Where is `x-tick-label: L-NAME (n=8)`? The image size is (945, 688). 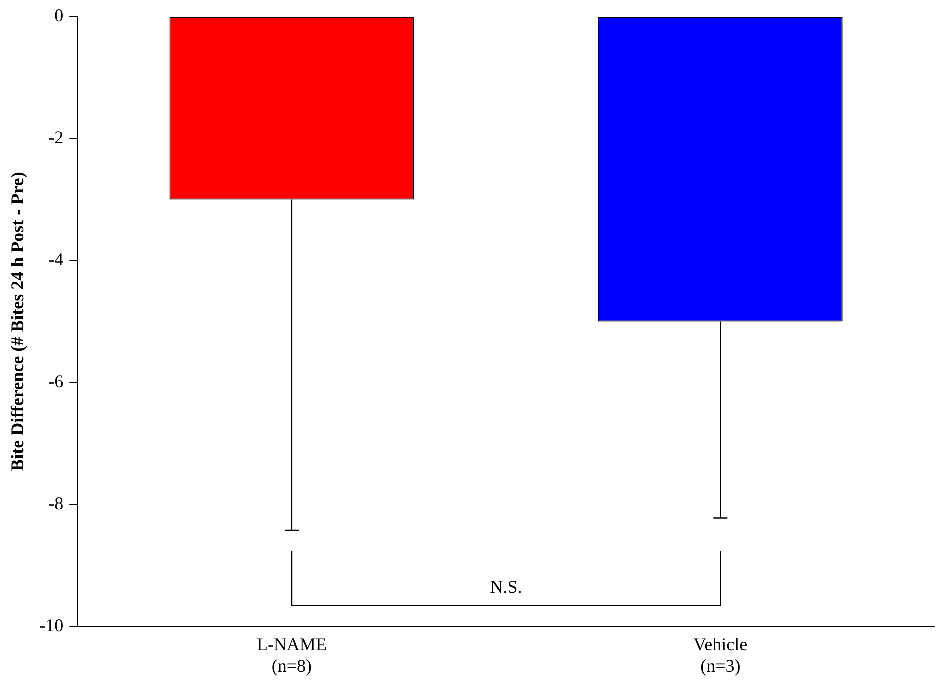
x-tick-label: L-NAME (n=8) is located at coordinates (291, 655).